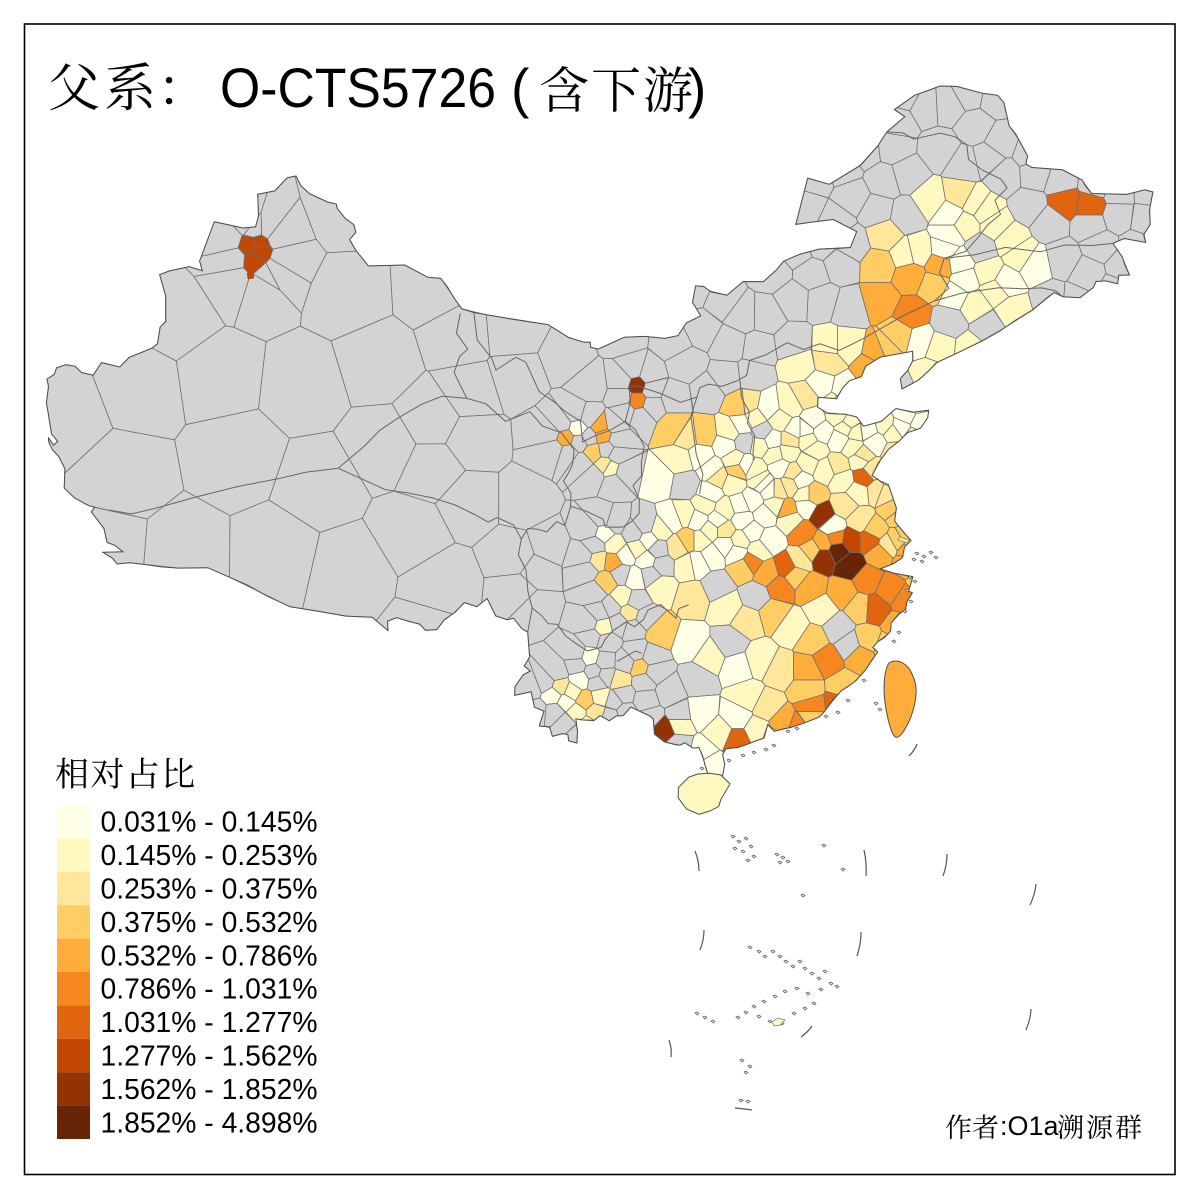 This screenshot has height=1200, width=1200. Describe the element at coordinates (209, 1023) in the screenshot. I see `svg-text: 1.031% - 1.277%` at that location.